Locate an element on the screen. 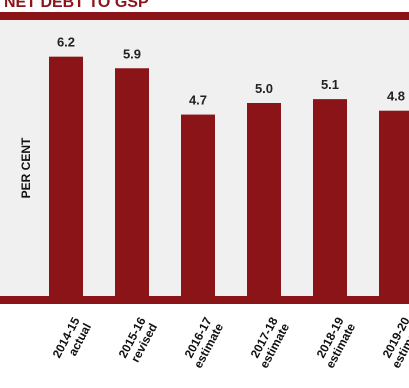 This screenshot has width=409, height=388. data-label-2015-16: 5.9 is located at coordinates (132, 53).